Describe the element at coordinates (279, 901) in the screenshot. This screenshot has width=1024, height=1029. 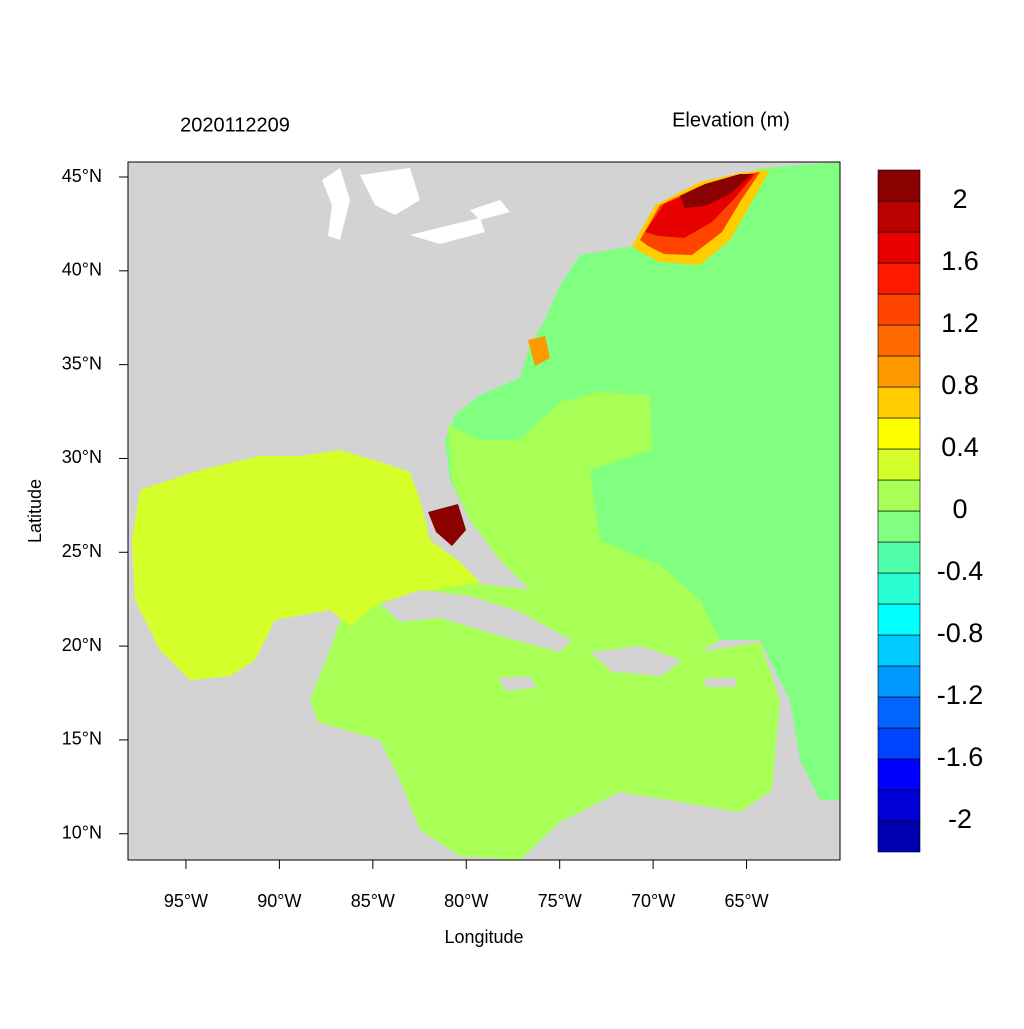
I see `x-tick-label: 90°W` at that location.